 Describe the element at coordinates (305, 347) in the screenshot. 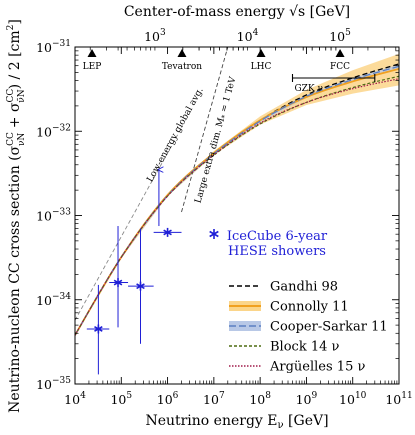

I see `legend-label-block-14-: Block 14 ν` at that location.